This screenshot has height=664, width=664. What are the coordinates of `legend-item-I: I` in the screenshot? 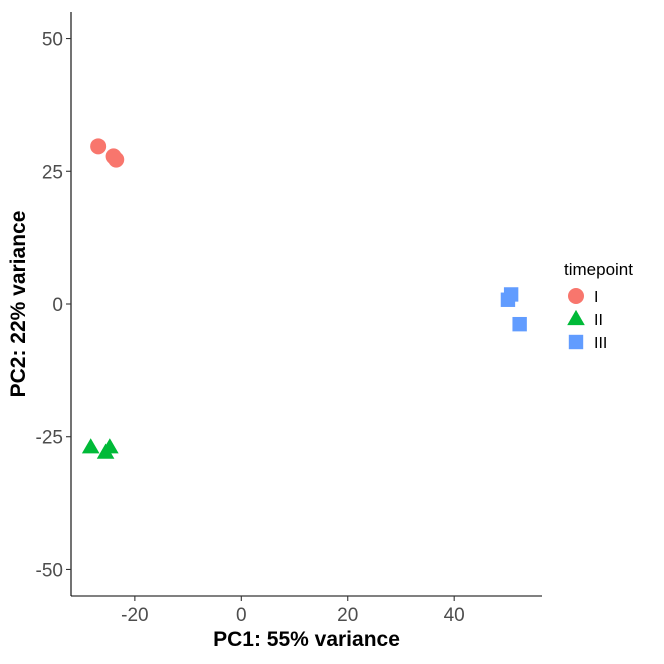 It's located at (583, 297).